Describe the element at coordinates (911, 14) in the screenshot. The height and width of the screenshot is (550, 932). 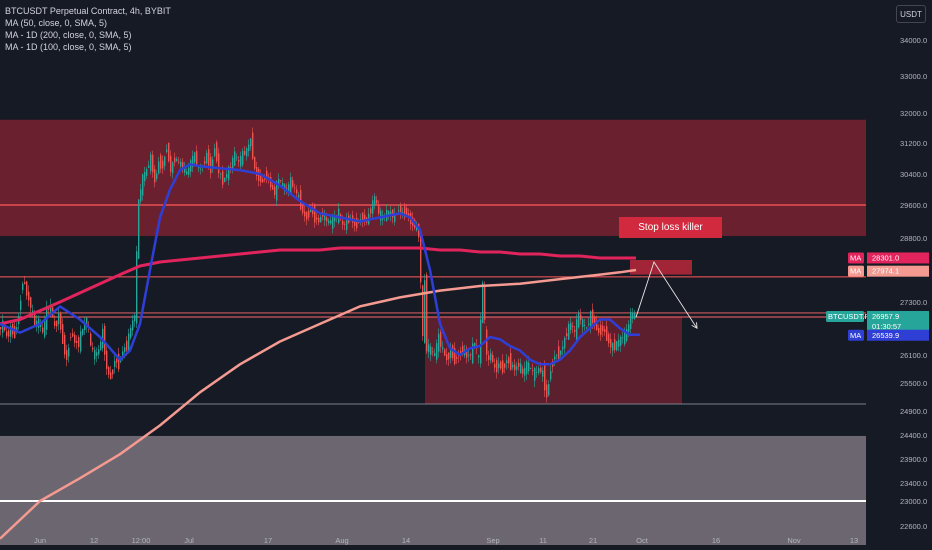
I see `currency-button: USDT` at that location.